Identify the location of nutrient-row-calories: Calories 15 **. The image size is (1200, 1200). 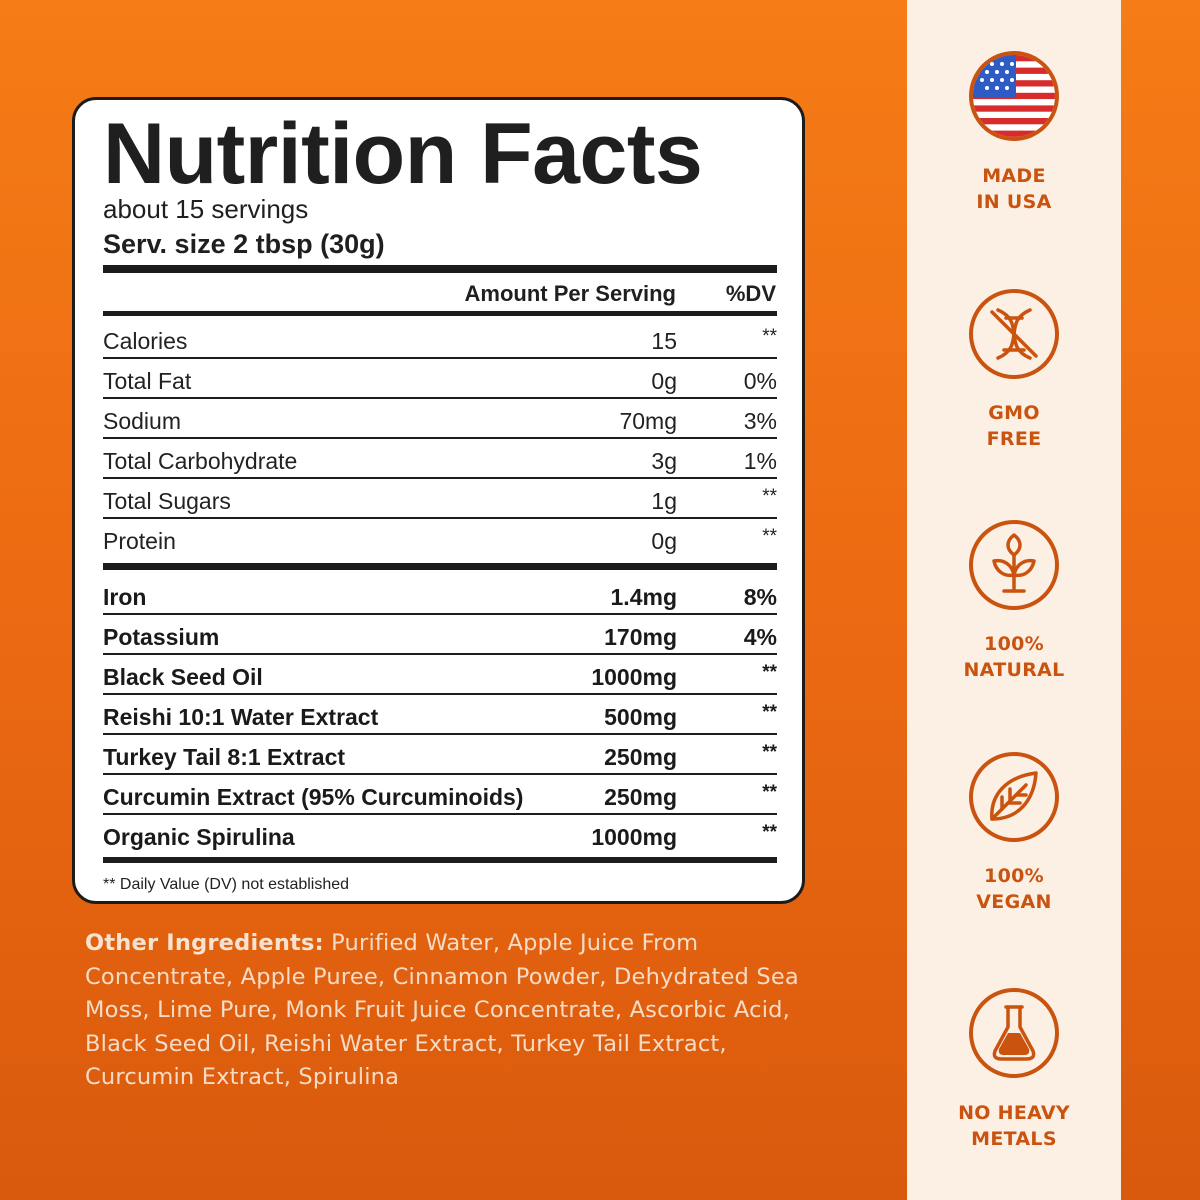
(440, 339).